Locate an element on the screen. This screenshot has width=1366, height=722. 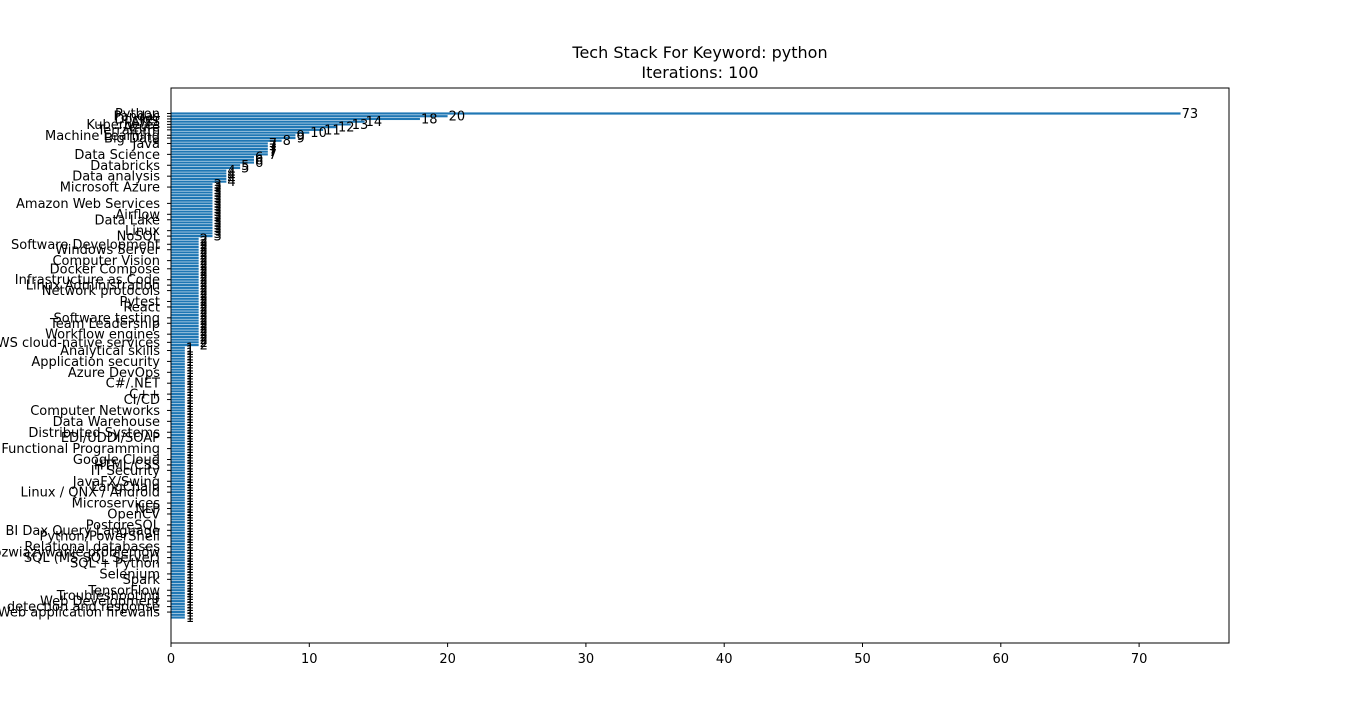
value-label-14: 7 is located at coordinates (273, 149).